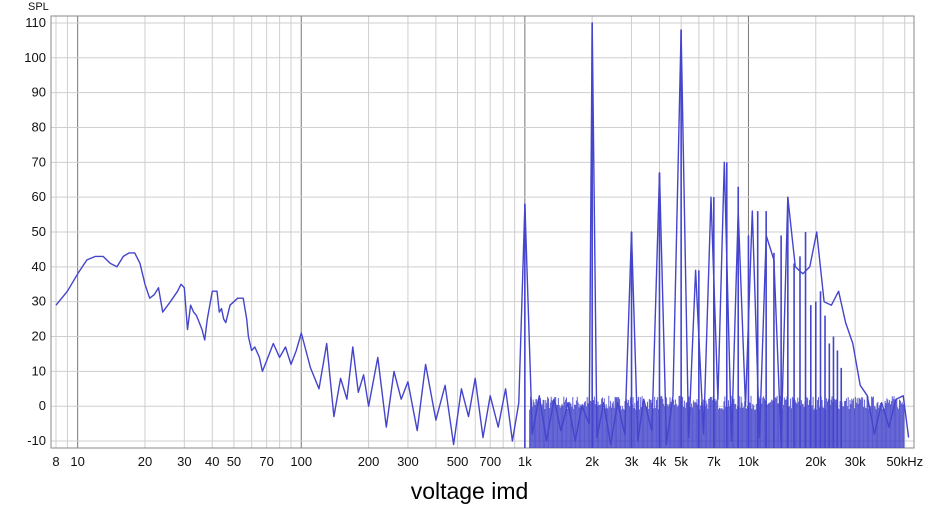 This screenshot has width=939, height=512. I want to click on chart-caption: voltage imd, so click(469, 491).